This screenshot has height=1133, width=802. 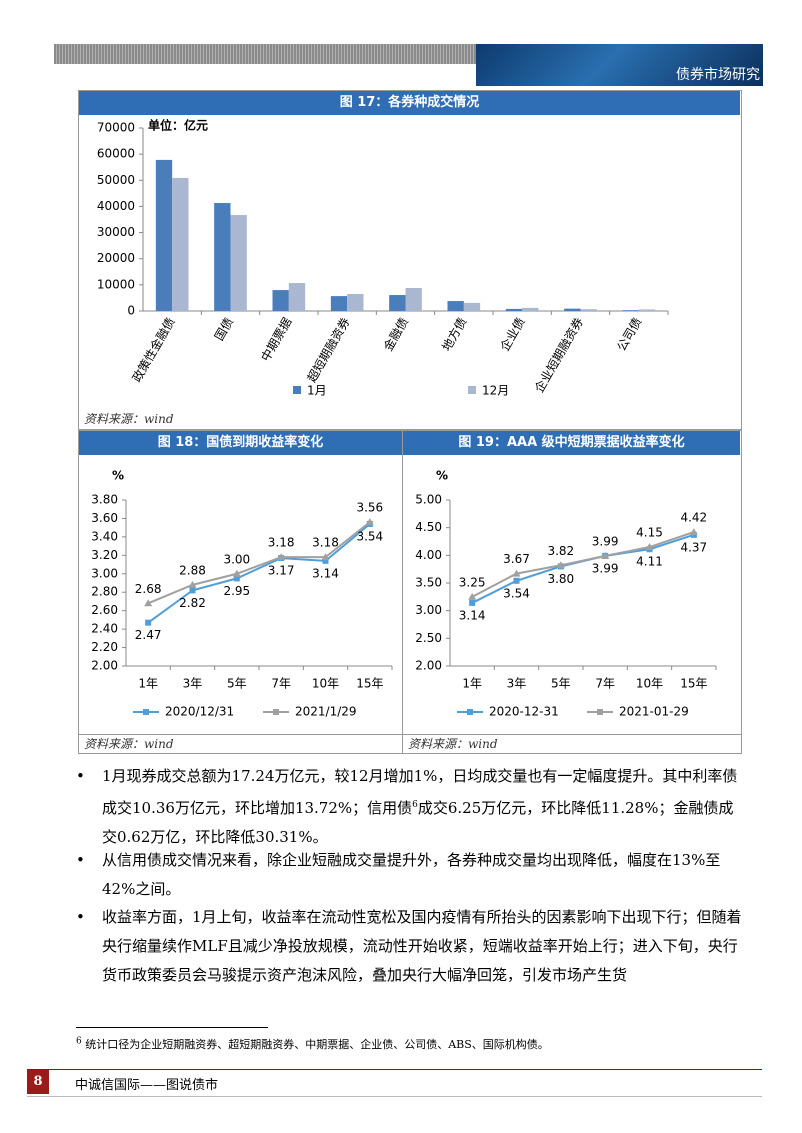 I want to click on unit-label: 单位：亿元, so click(x=178, y=125).